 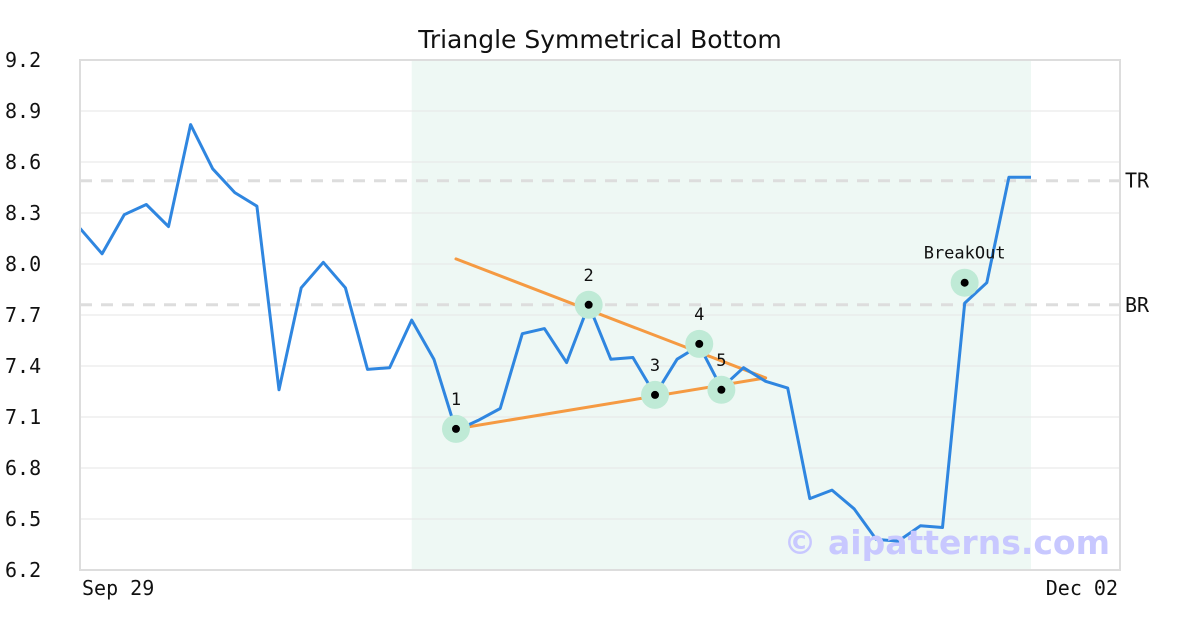 What do you see at coordinates (965, 254) in the screenshot?
I see `pattern-point-label: BreakOut` at bounding box center [965, 254].